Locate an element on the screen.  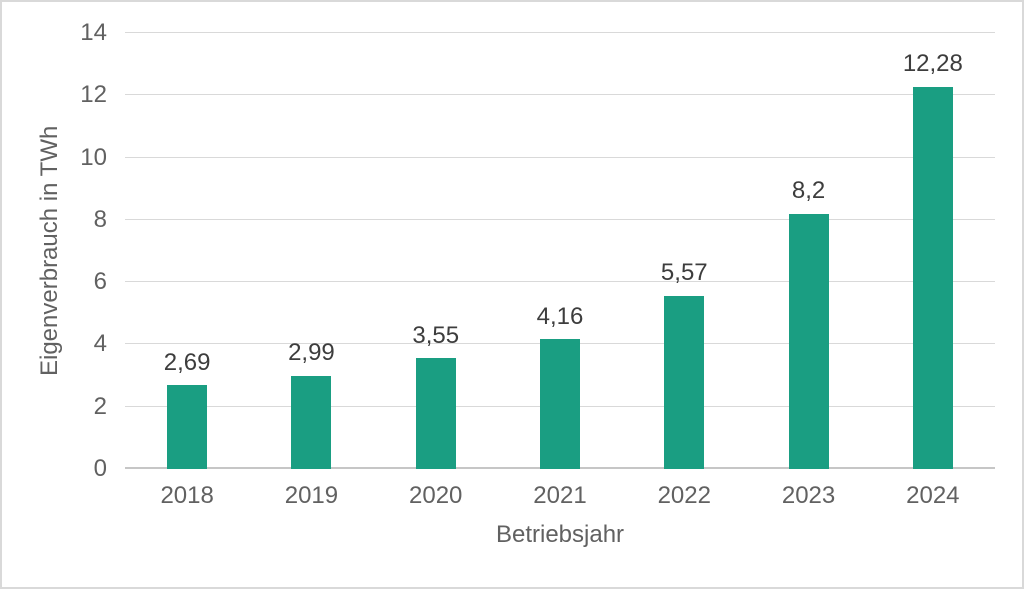
value-label: 2,69 is located at coordinates (187, 362).